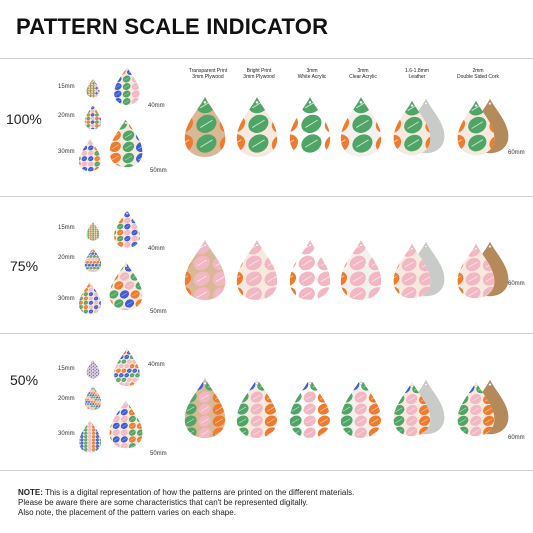 Image resolution: width=533 pixels, height=533 pixels. I want to click on material-header-cork: 2mm Double Sided Cork, so click(478, 74).